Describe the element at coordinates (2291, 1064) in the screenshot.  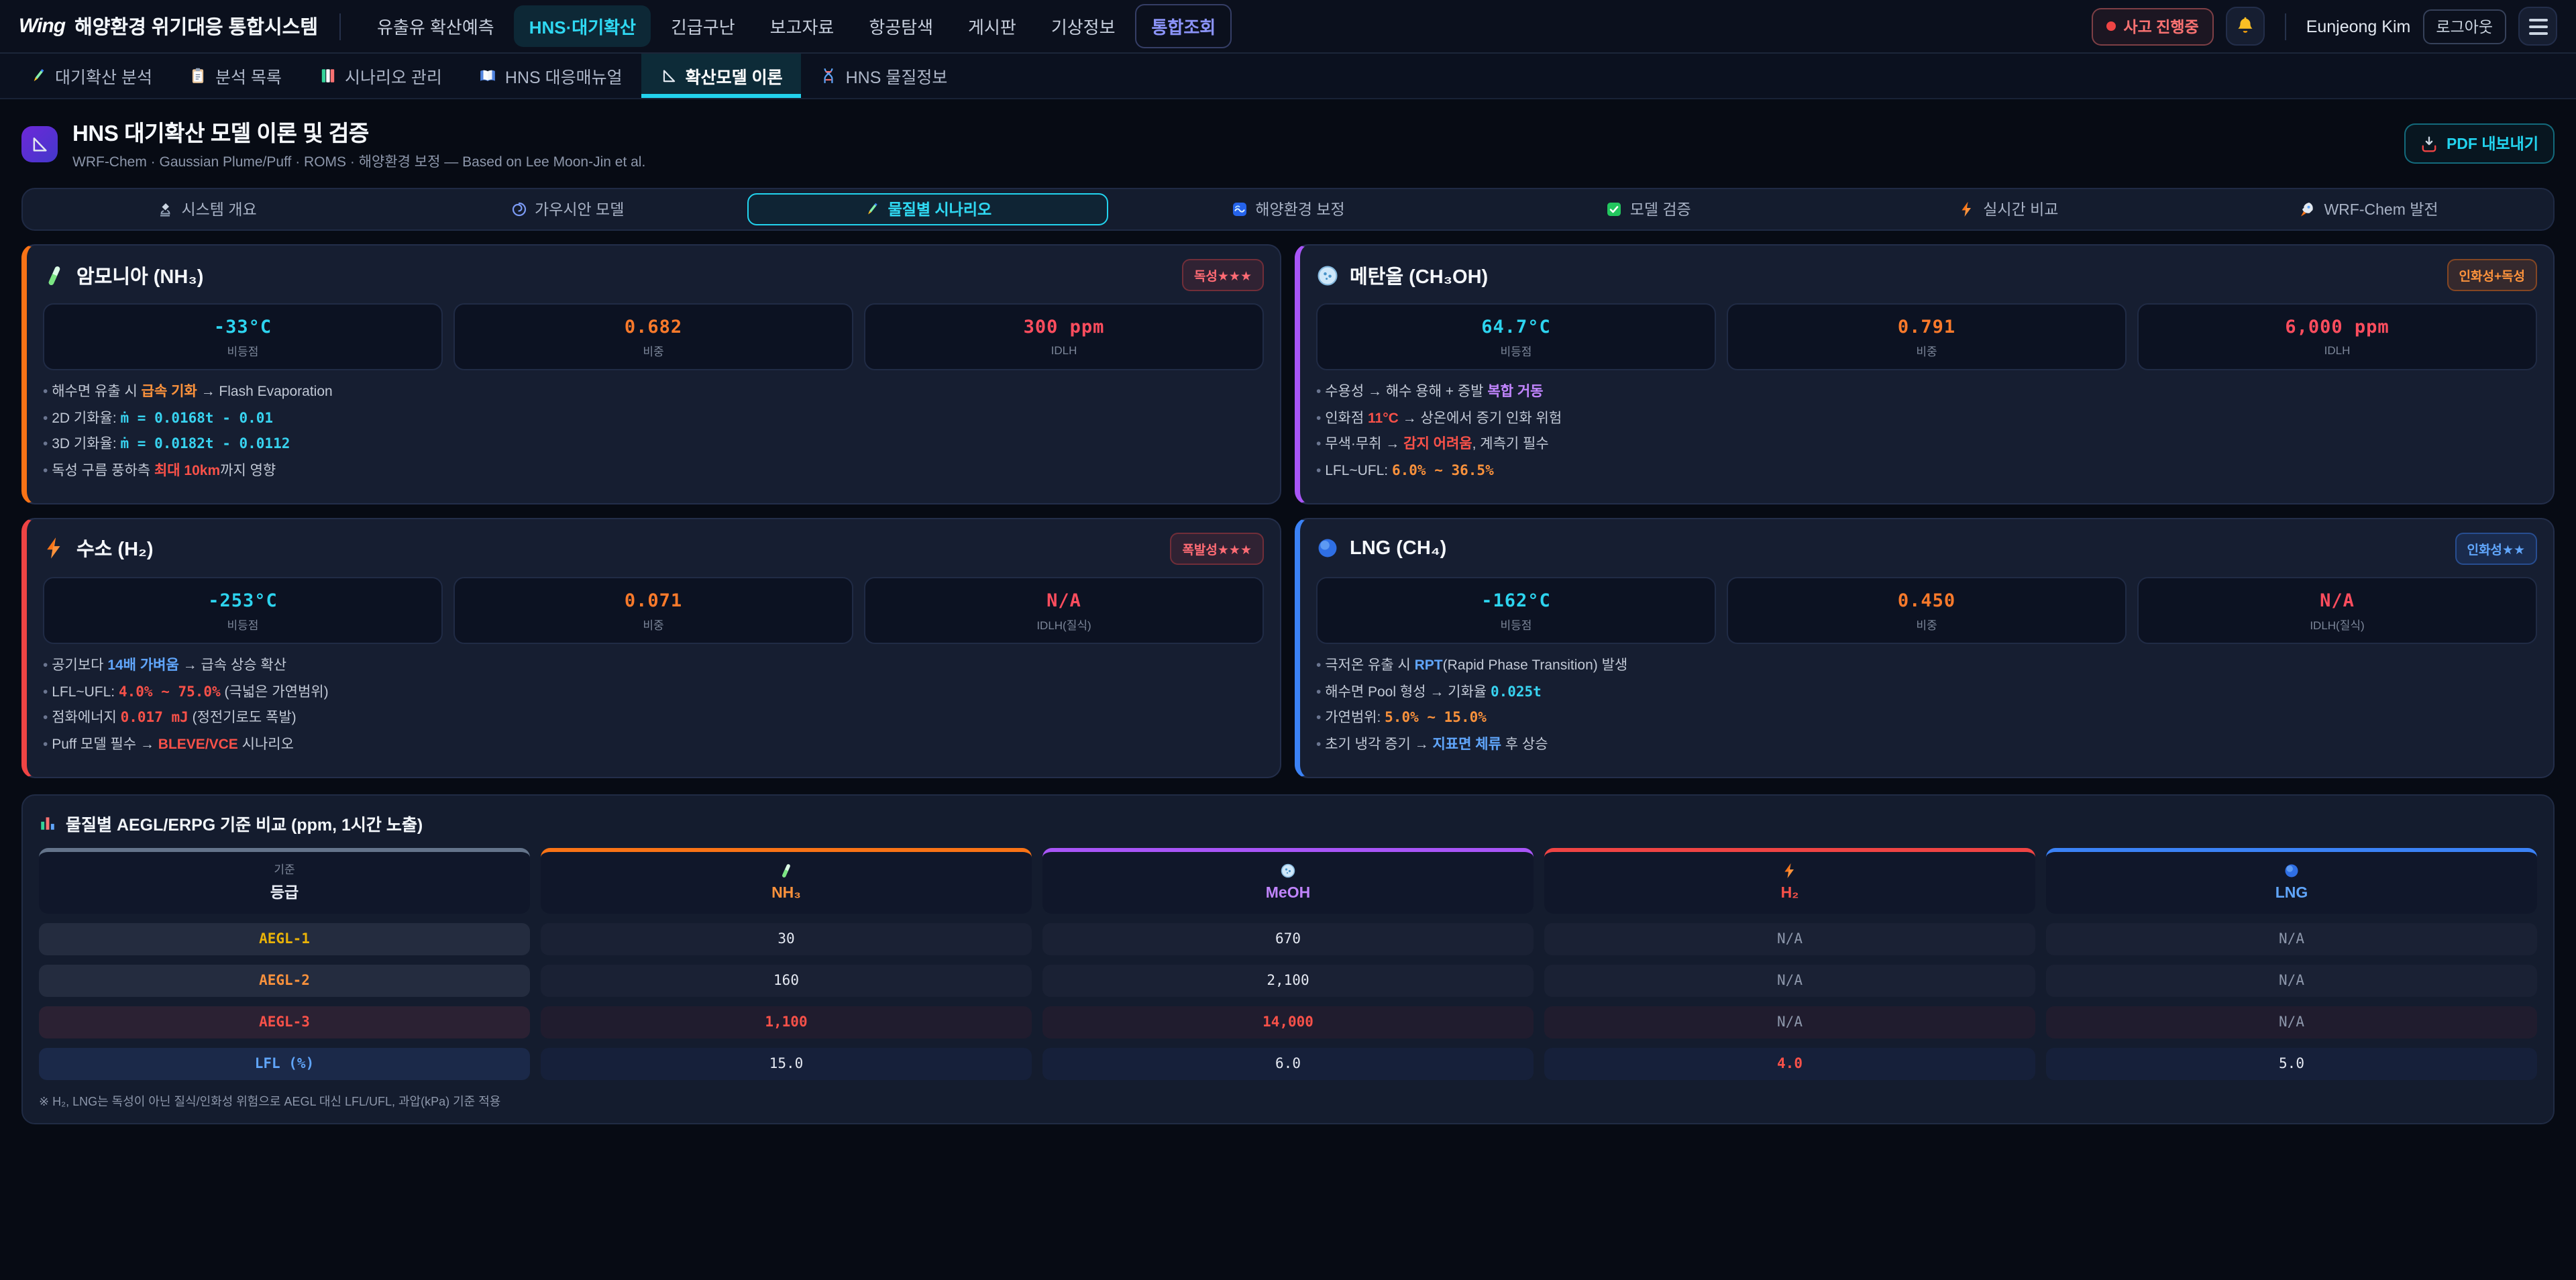
I see `value-cell: 5.0` at that location.